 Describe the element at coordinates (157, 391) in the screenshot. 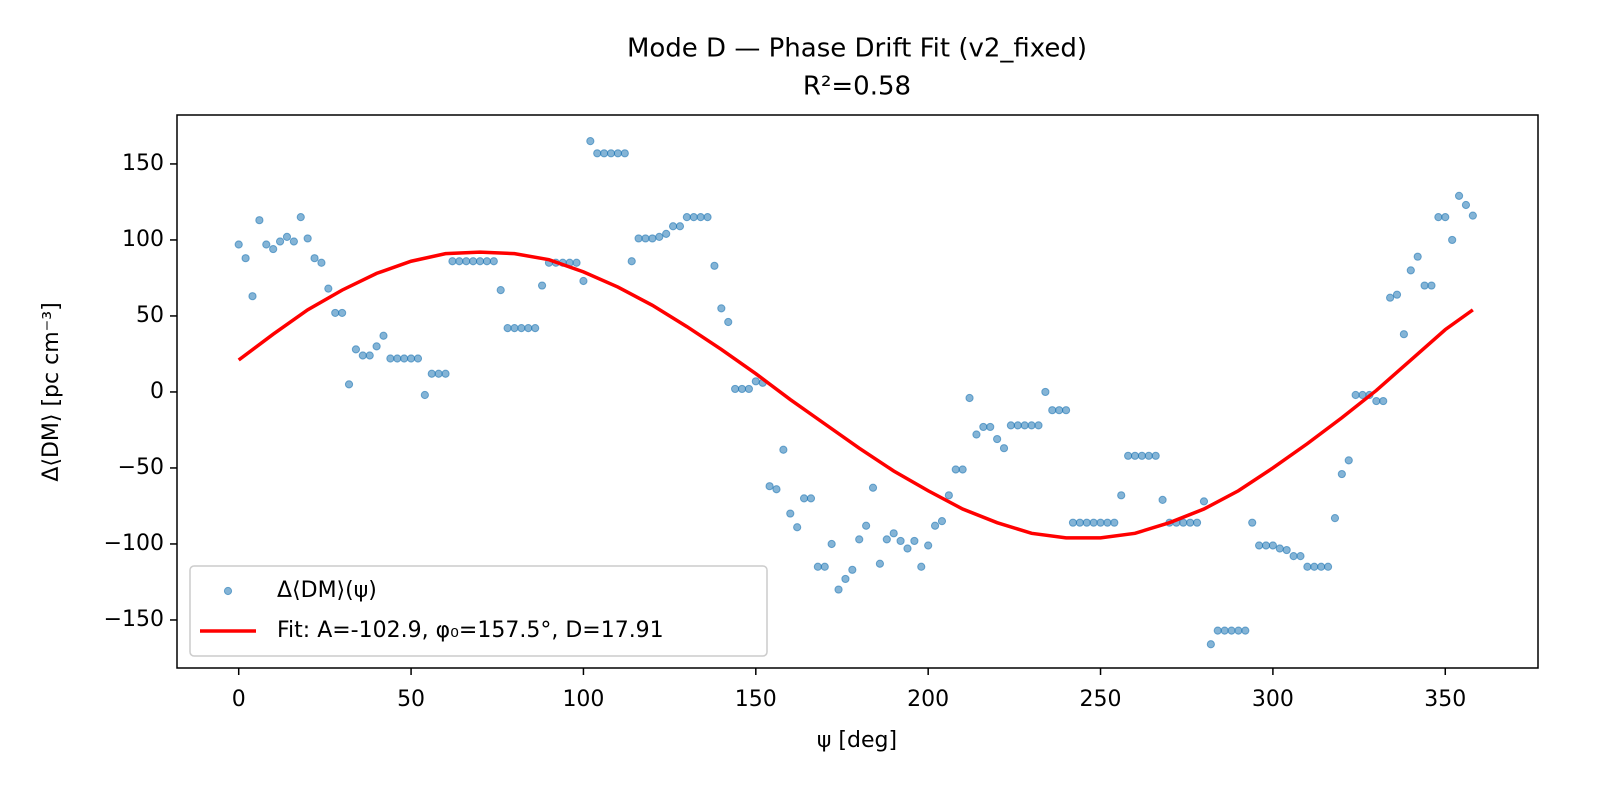

I see `y-tick-label: 0` at that location.